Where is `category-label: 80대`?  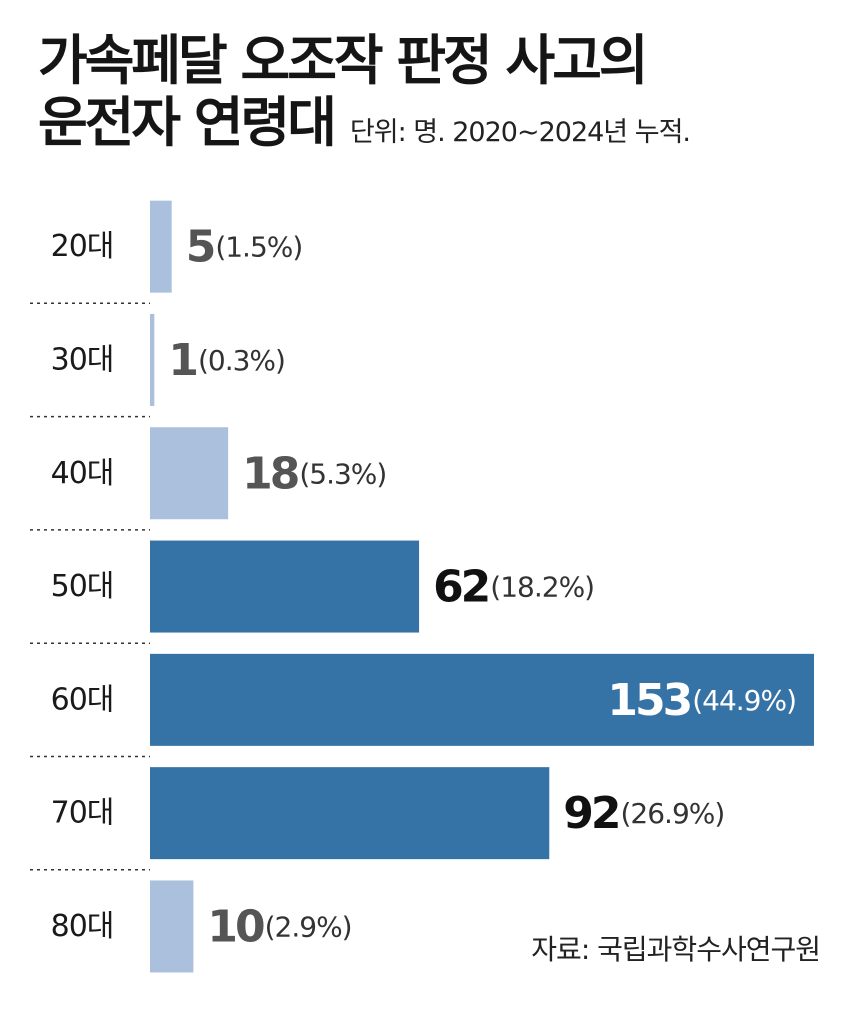 category-label: 80대 is located at coordinates (82, 926).